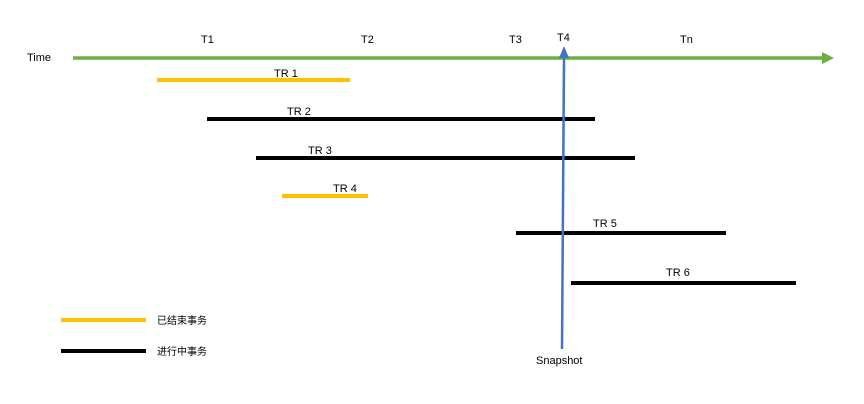 The width and height of the screenshot is (864, 404). What do you see at coordinates (182, 320) in the screenshot?
I see `legend-ended-label: 已结束事务` at bounding box center [182, 320].